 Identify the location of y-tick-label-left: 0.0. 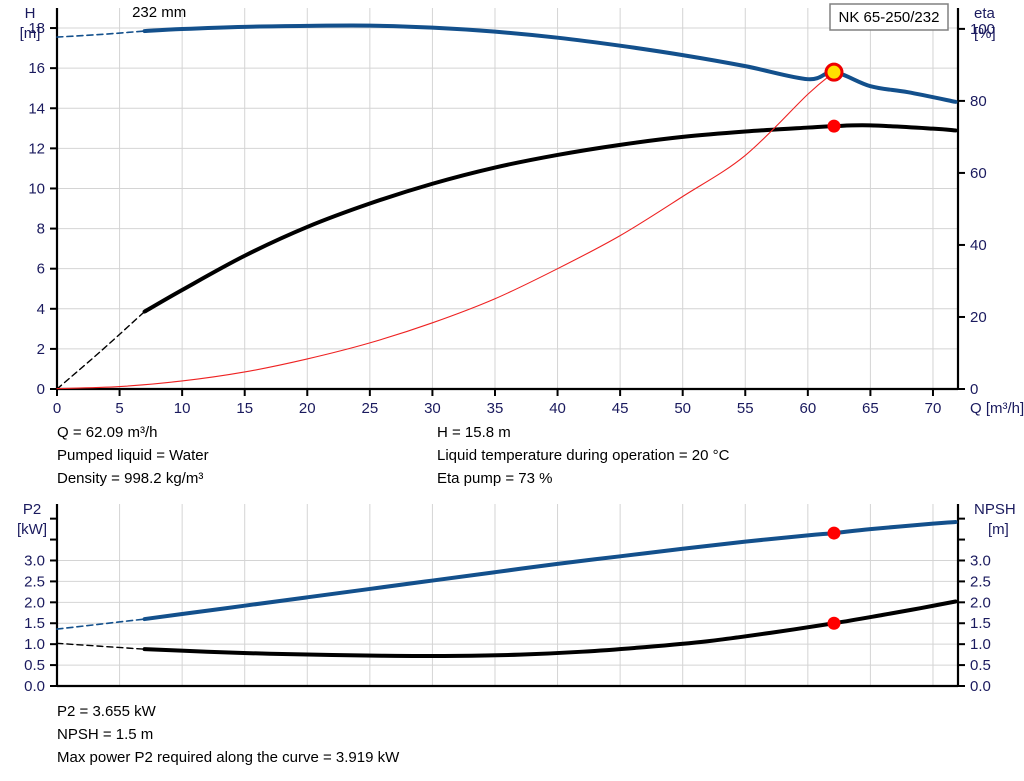
(34, 686).